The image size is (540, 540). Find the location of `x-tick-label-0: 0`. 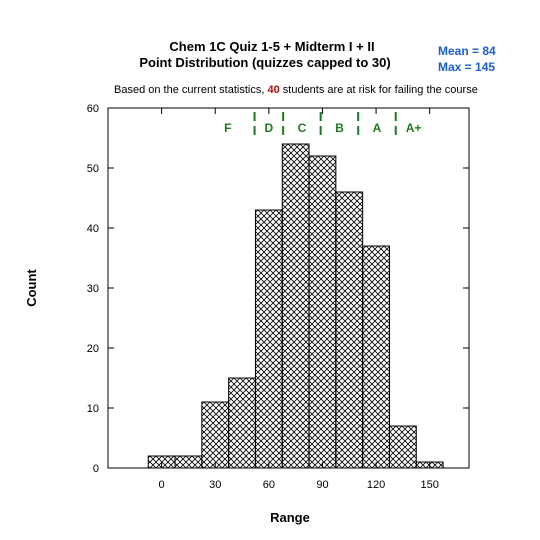

x-tick-label-0: 0 is located at coordinates (162, 485).